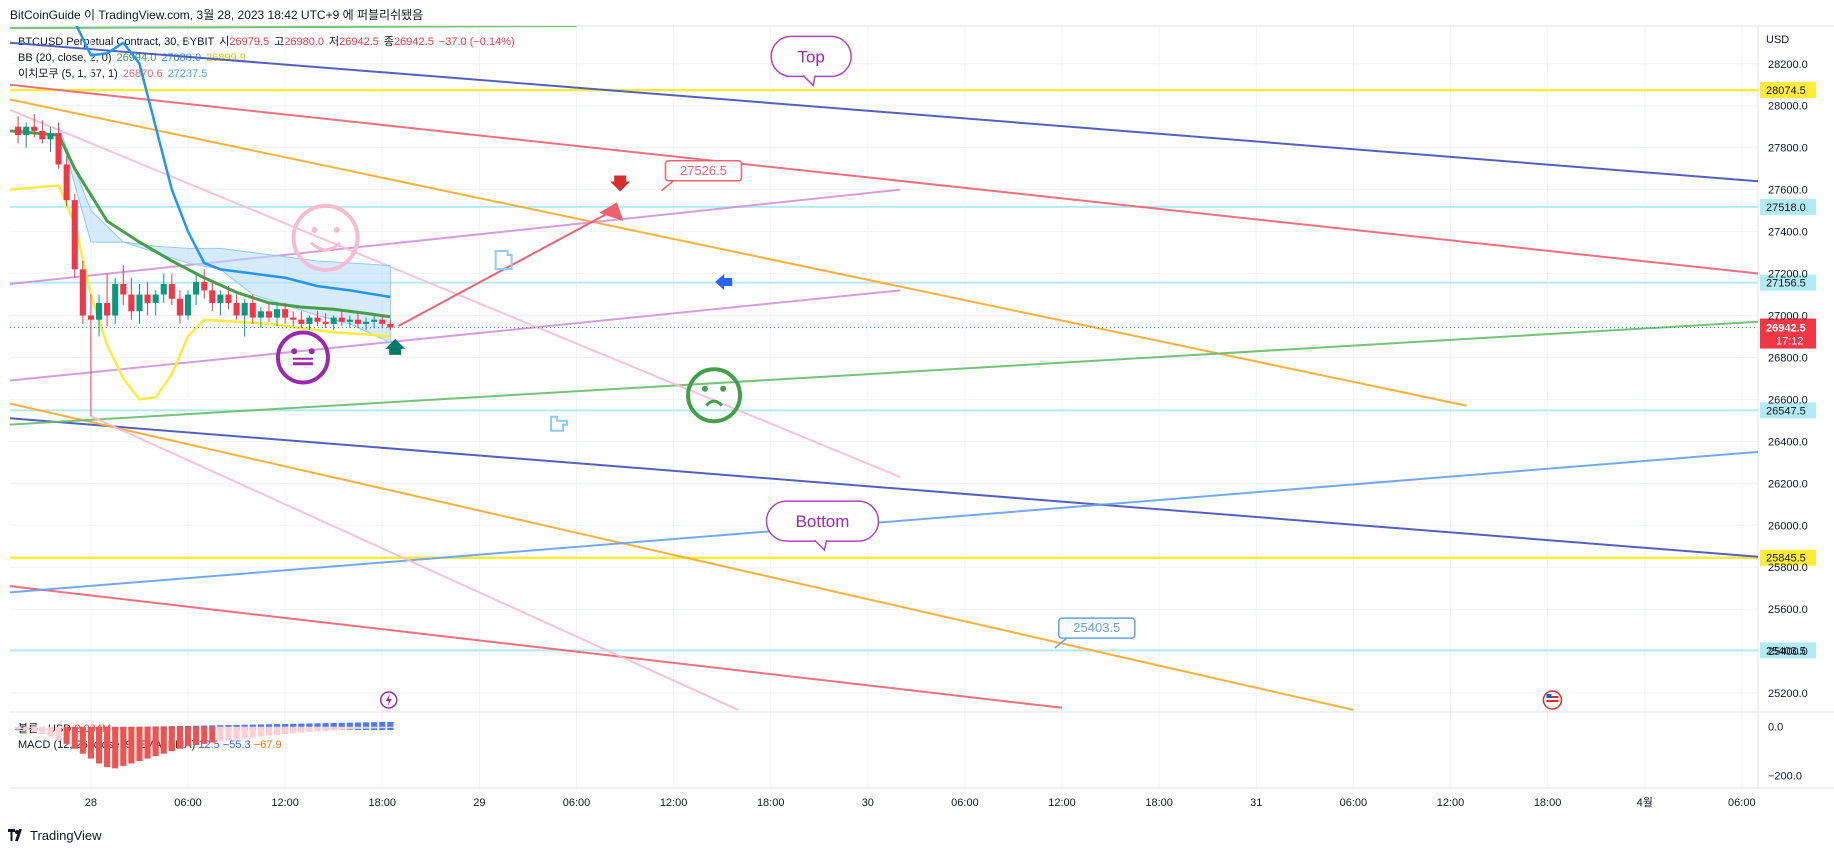 The width and height of the screenshot is (1834, 850). What do you see at coordinates (302, 357) in the screenshot?
I see `neutral-face-icon` at bounding box center [302, 357].